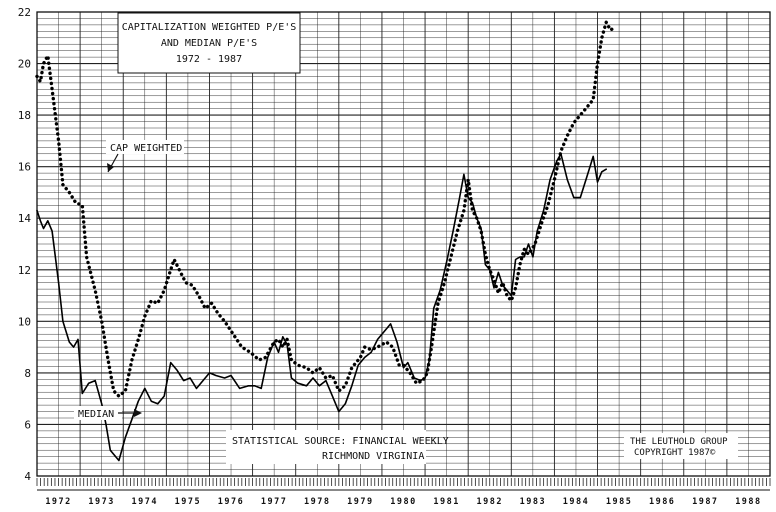 The height and width of the screenshot is (512, 776). I want to click on median-label: MEDIAN, so click(96, 414).